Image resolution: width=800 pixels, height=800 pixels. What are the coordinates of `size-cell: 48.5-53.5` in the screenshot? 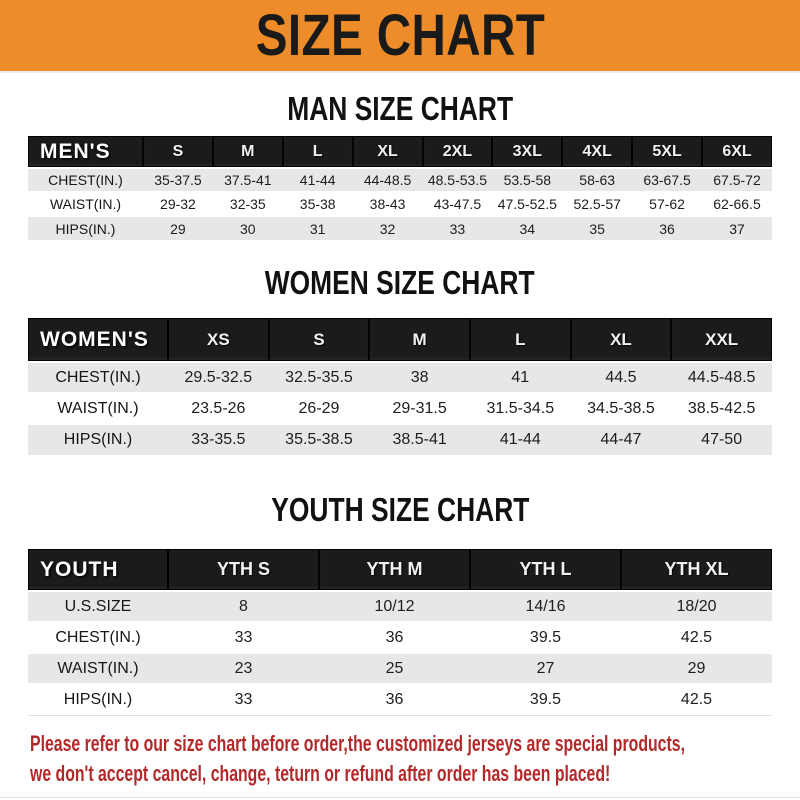 It's located at (457, 179).